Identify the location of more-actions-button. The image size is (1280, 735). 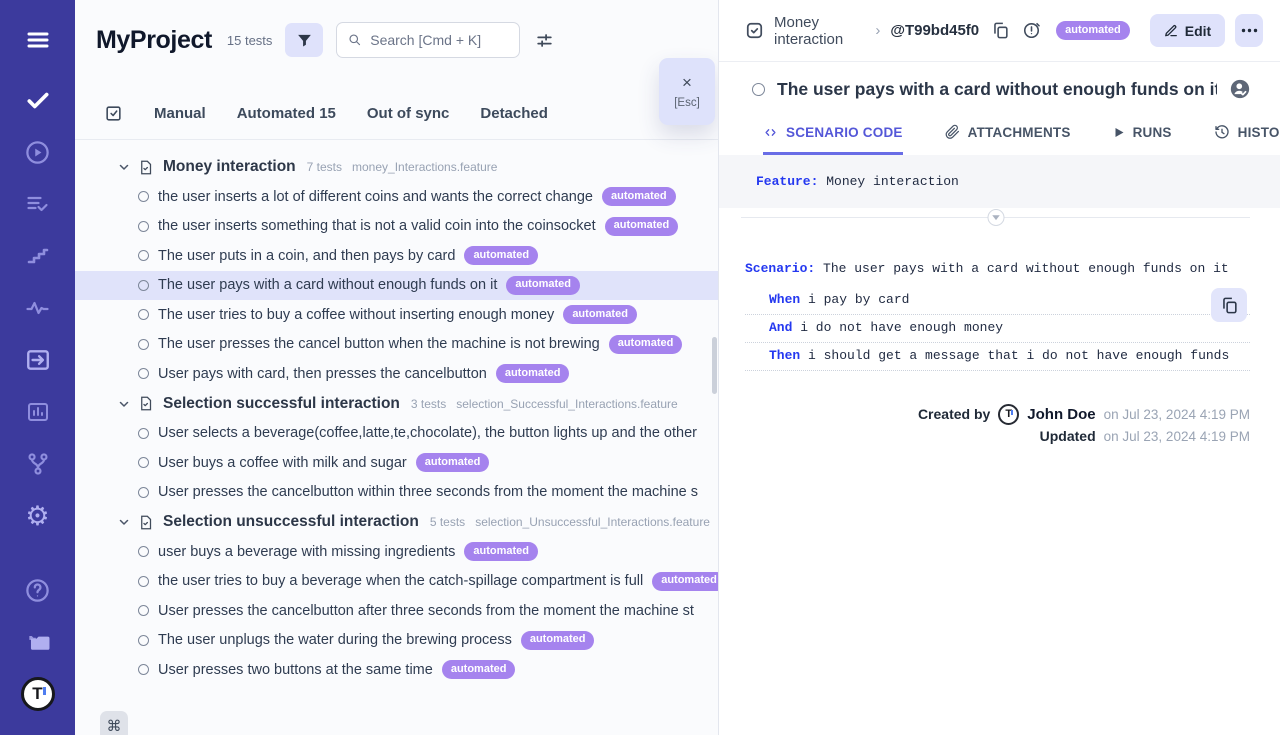
(1249, 30).